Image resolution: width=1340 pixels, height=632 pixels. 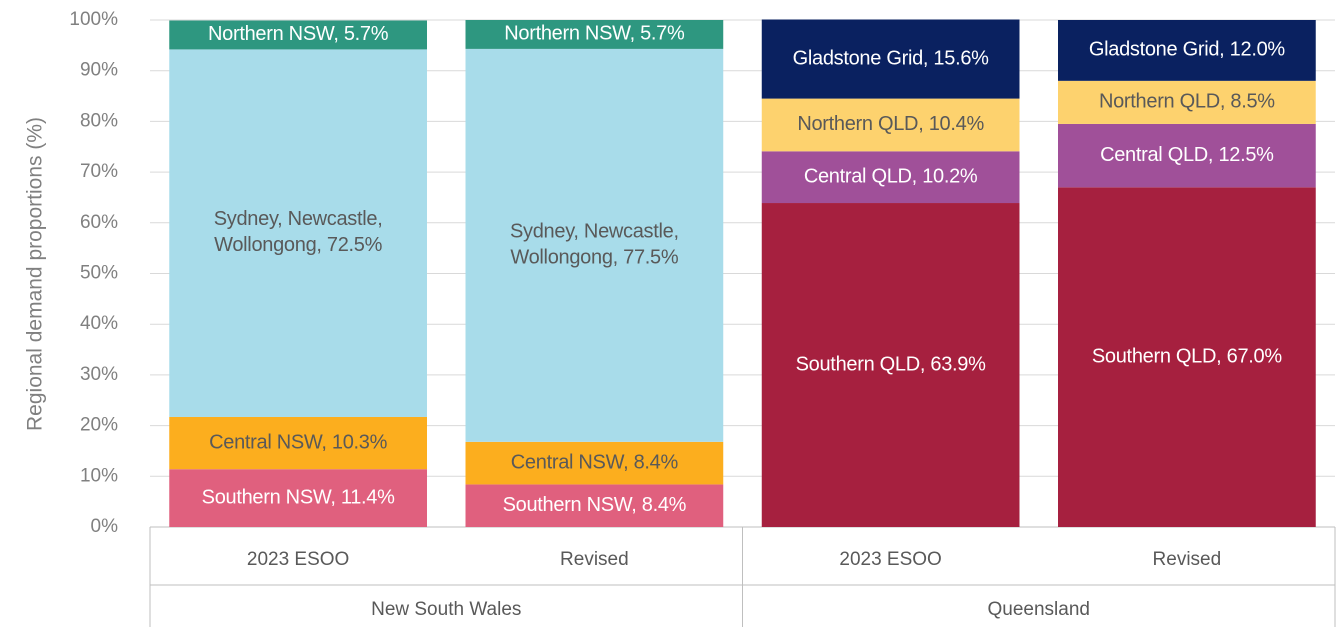 I want to click on data-label: Southern QLD, 63.9%, so click(x=891, y=364).